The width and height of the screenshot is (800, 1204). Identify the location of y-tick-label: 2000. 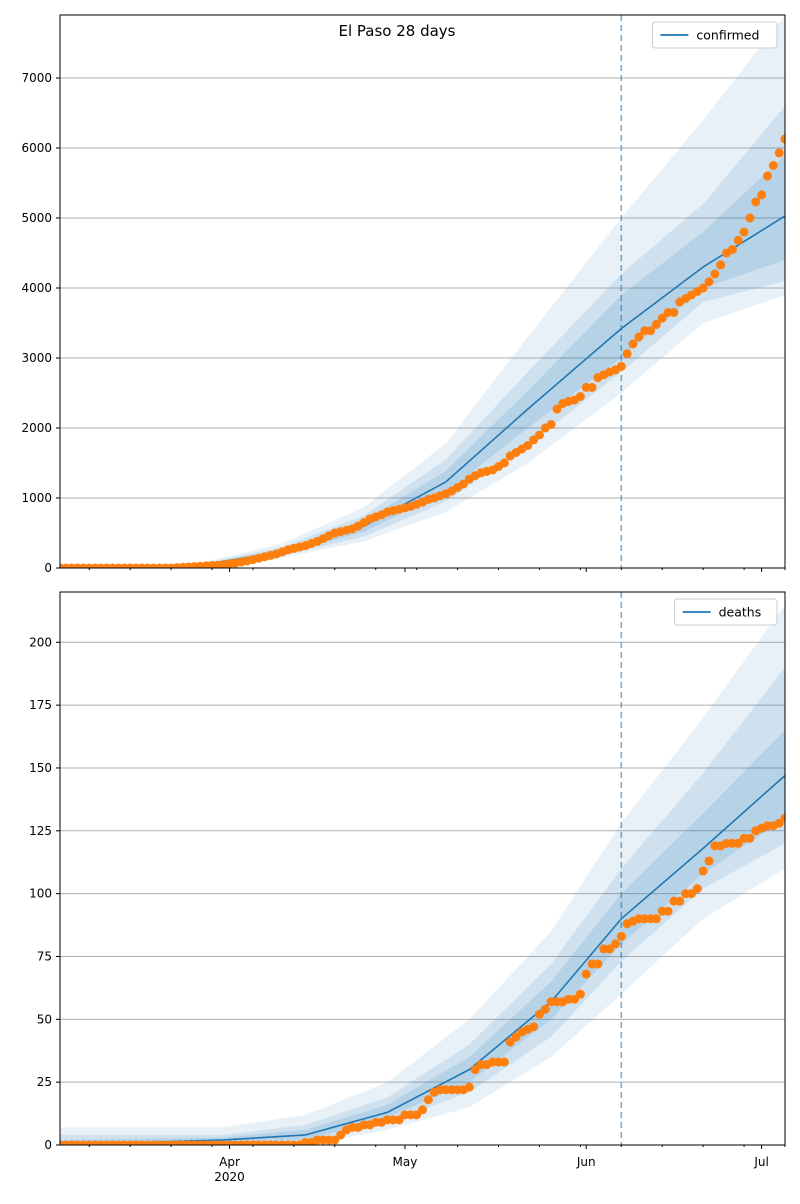
(36, 428).